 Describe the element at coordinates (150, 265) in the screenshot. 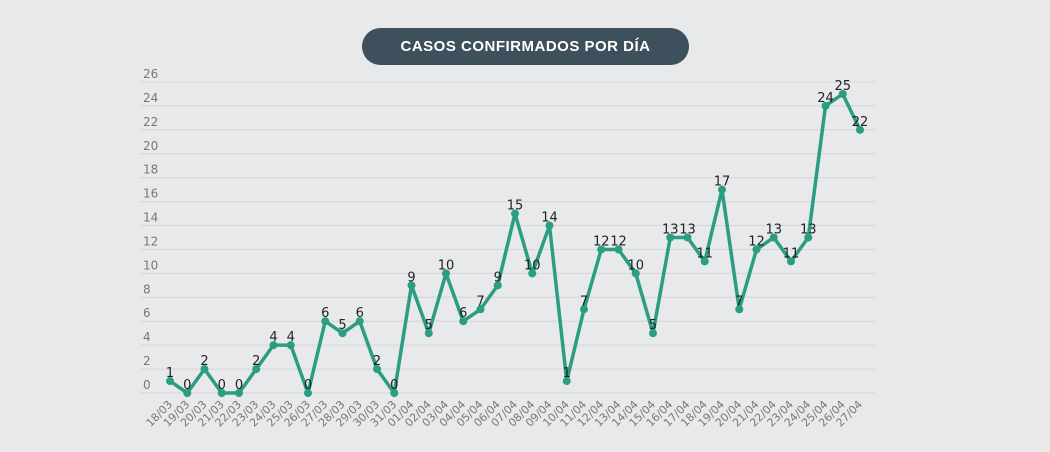

I see `y-tick-label: 10` at that location.